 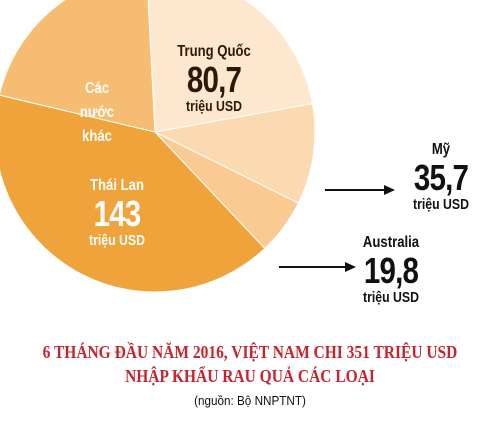 I want to click on slice-label: Mỹ 35,7 triệu USD, so click(x=441, y=177).